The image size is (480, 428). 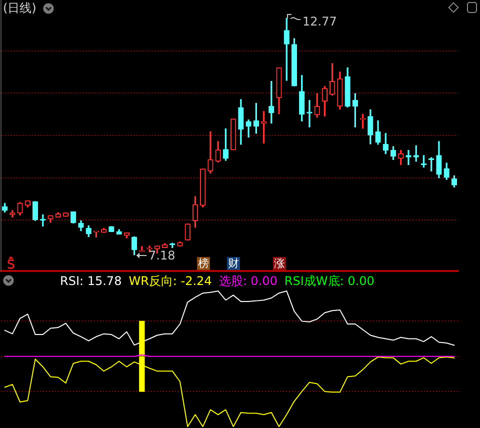 I want to click on annotation: 12.77, so click(x=319, y=21).